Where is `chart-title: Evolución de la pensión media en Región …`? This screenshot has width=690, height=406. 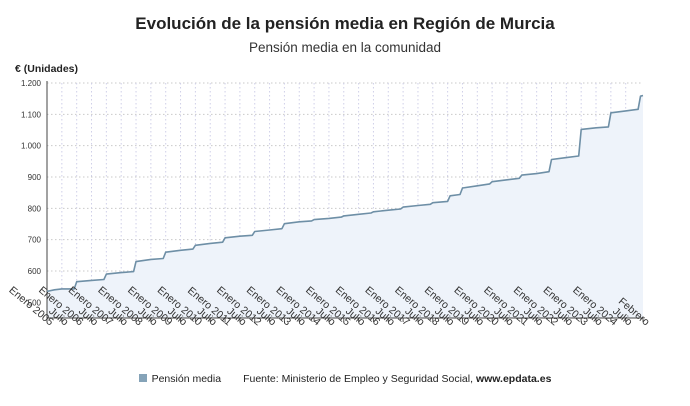
chart-title: Evolución de la pensión media en Región … is located at coordinates (345, 23).